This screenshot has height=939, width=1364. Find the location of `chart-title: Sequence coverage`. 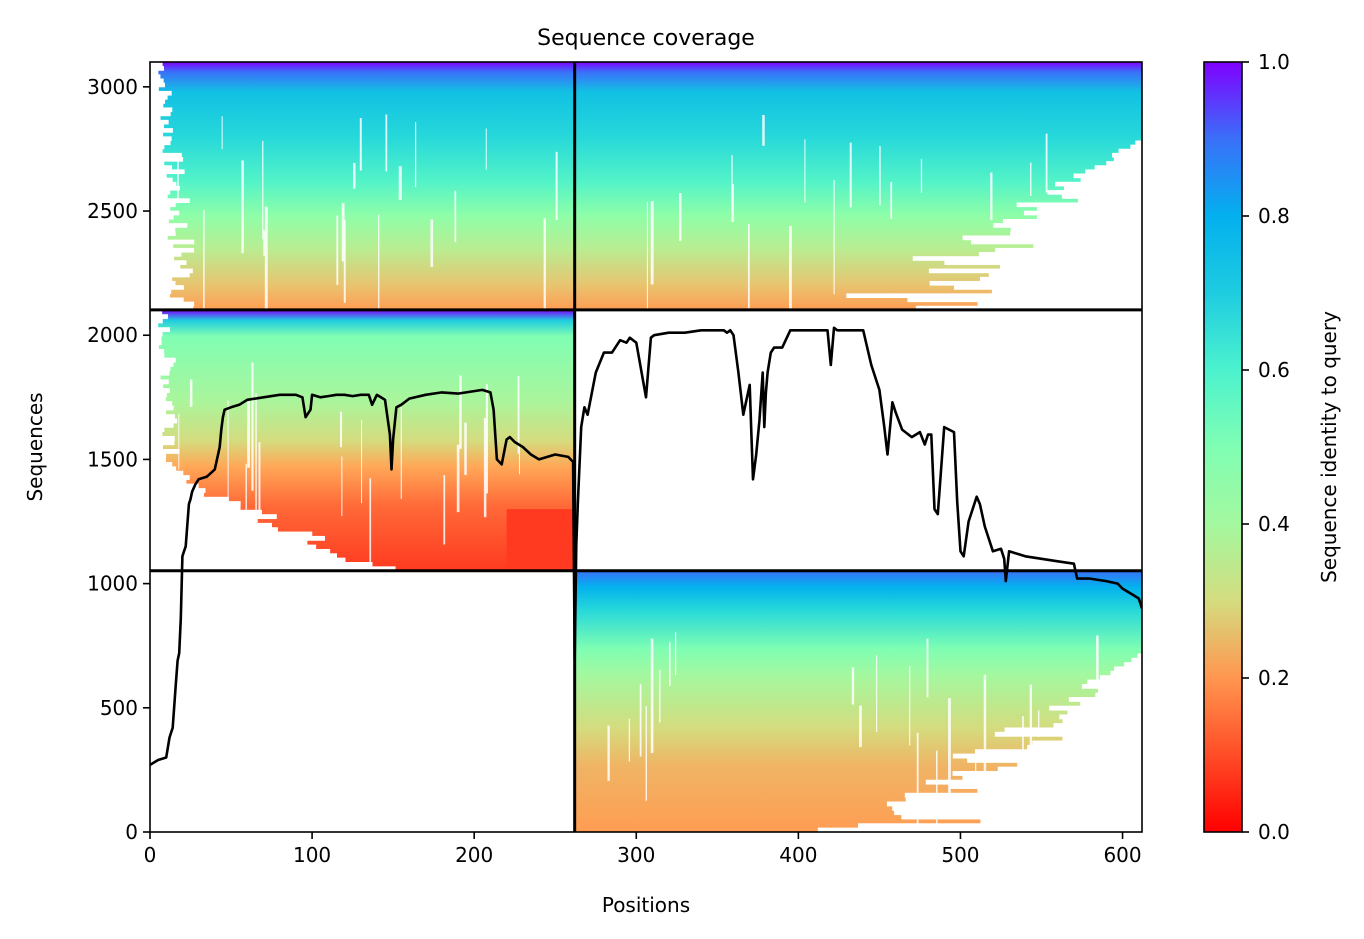

chart-title: Sequence coverage is located at coordinates (646, 38).